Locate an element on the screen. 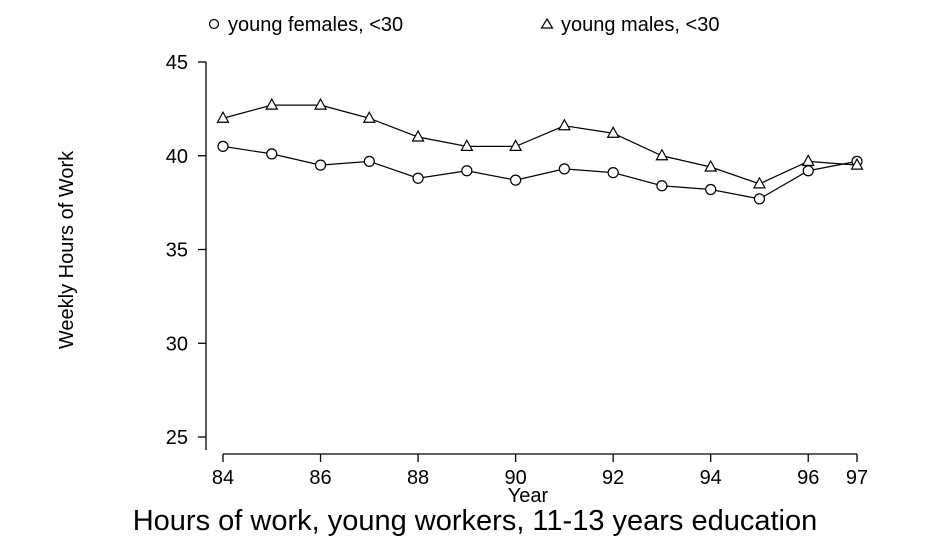  series-line-males is located at coordinates (540, 144).